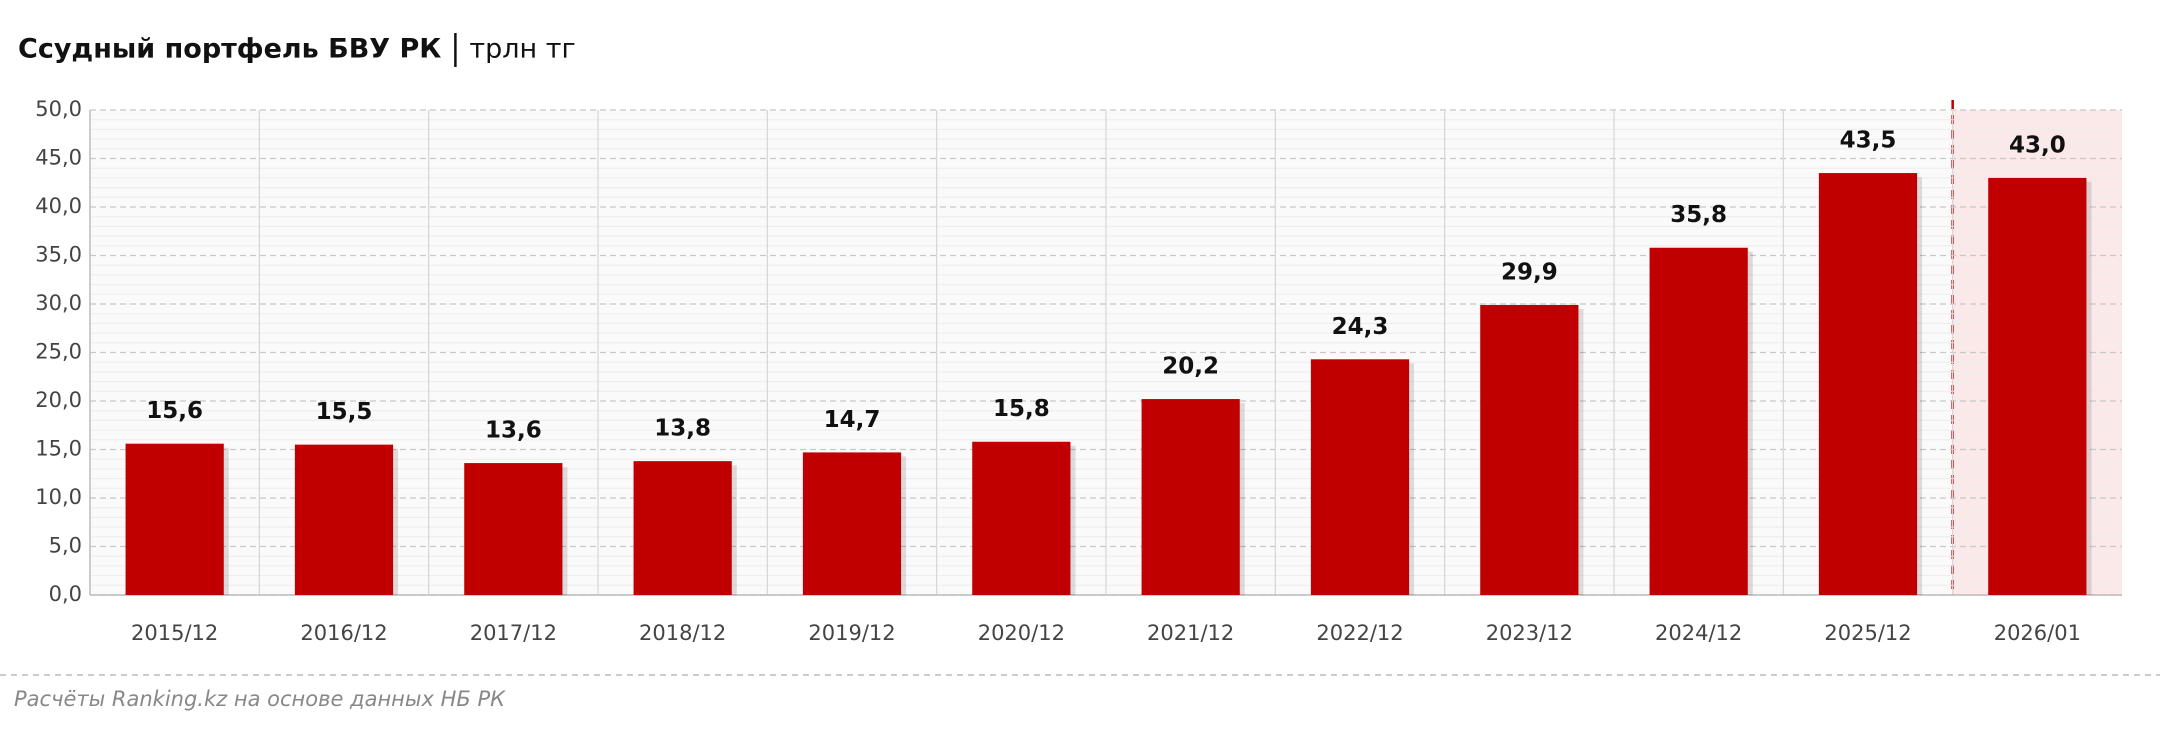 The height and width of the screenshot is (734, 2160). I want to click on y-tick-label: 30,0, so click(58, 303).